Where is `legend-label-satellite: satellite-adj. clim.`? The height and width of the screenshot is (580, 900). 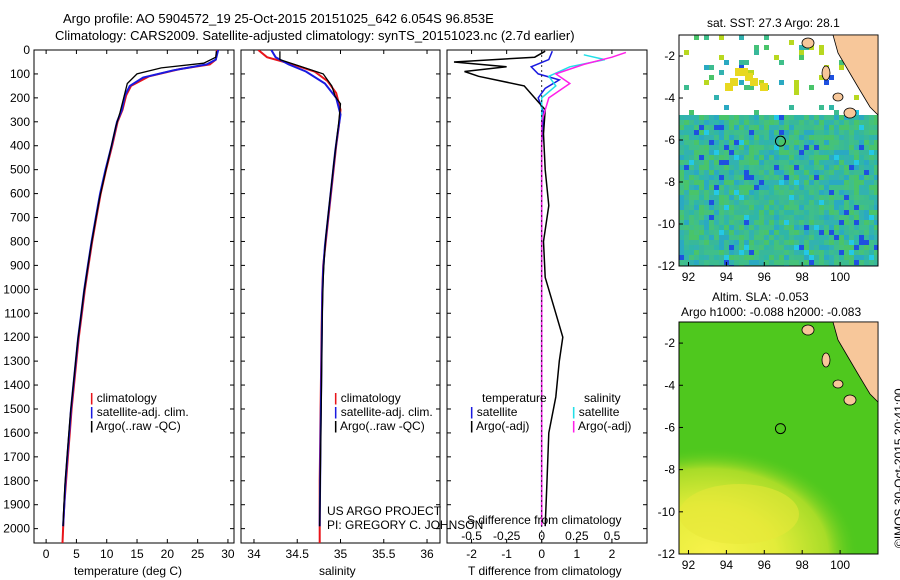 legend-label-satellite: satellite-adj. clim. is located at coordinates (142, 412).